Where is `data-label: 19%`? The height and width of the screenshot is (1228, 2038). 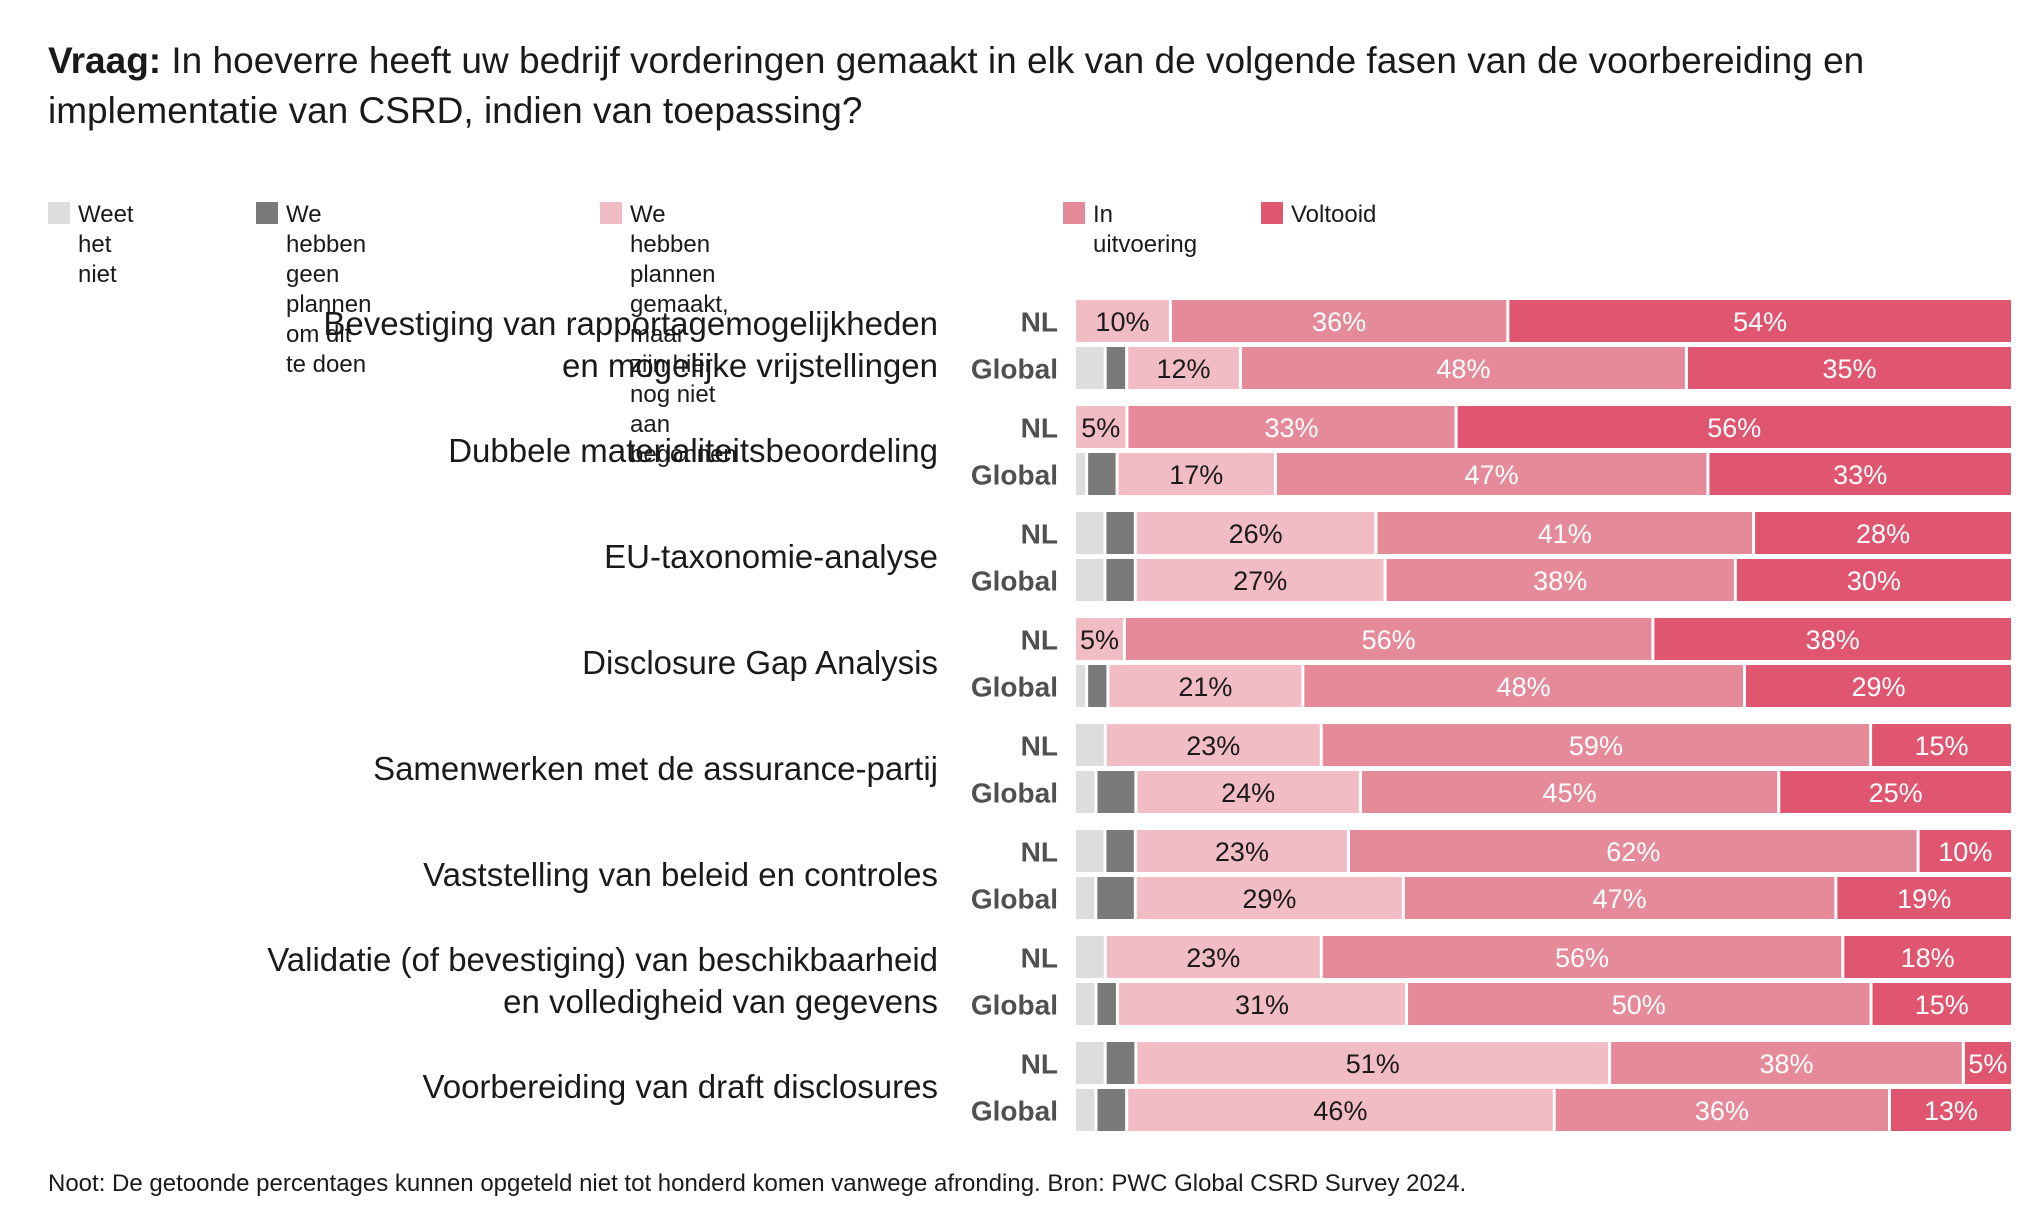
data-label: 19% is located at coordinates (1924, 899).